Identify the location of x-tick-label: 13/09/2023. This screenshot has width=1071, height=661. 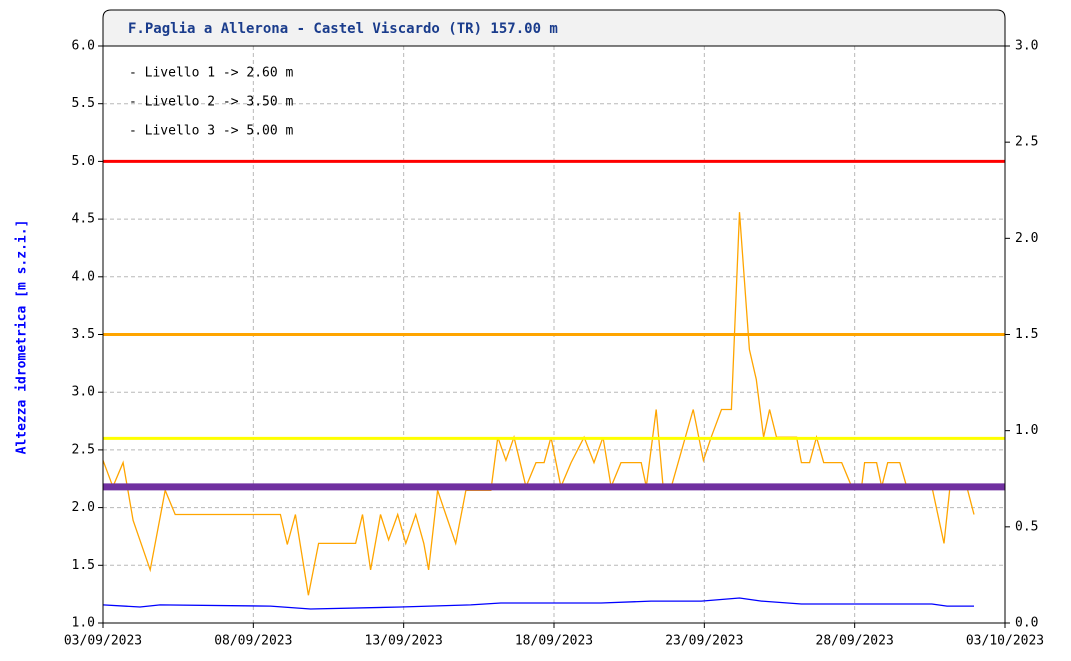
(404, 641).